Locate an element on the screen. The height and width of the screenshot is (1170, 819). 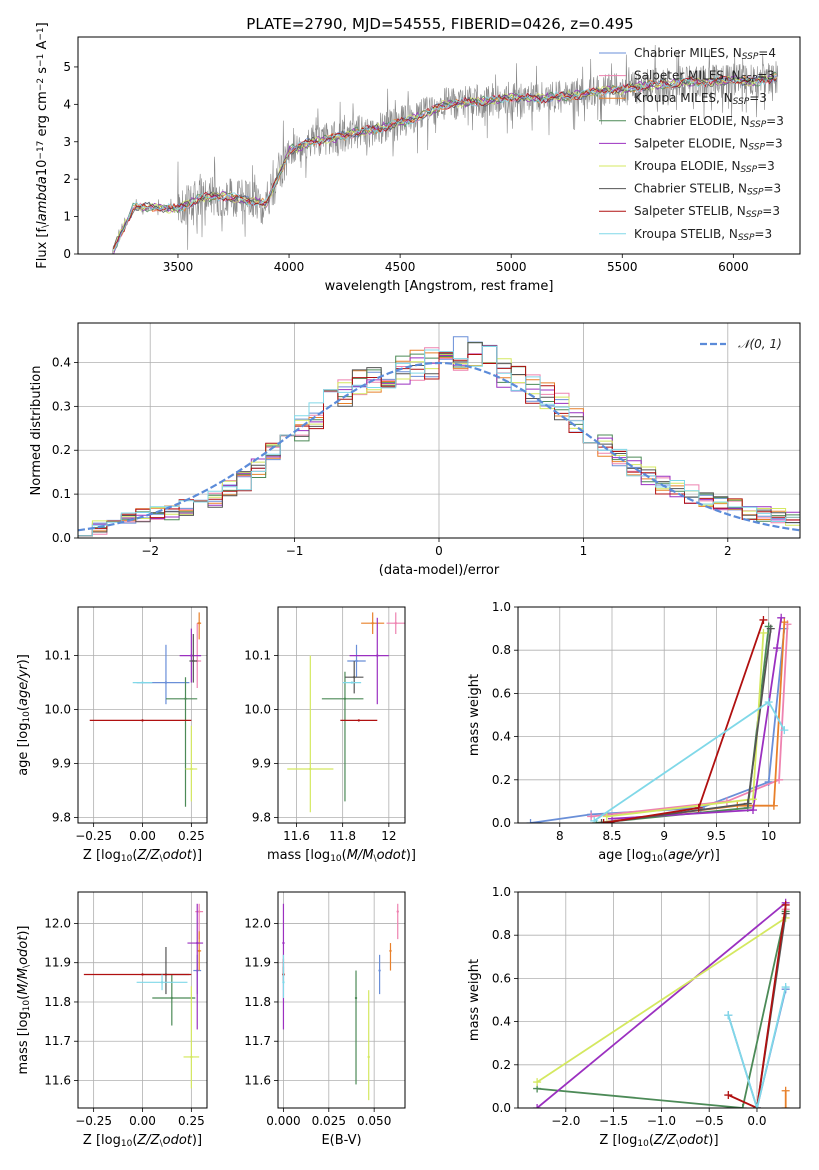
y-tick-label: 0 is located at coordinates (67, 254).